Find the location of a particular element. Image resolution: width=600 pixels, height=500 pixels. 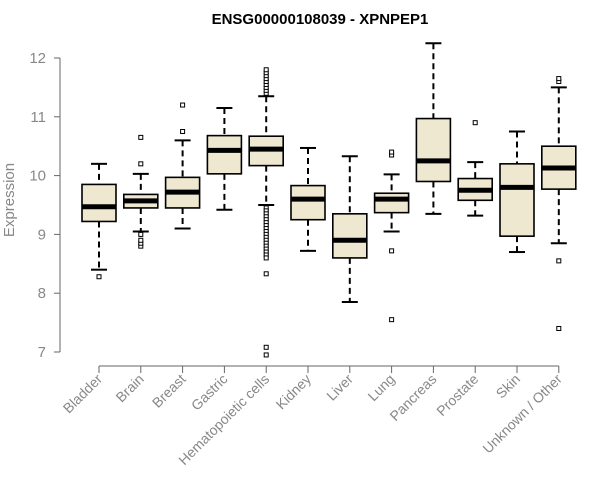

box-group: Kidney is located at coordinates (299, 279).